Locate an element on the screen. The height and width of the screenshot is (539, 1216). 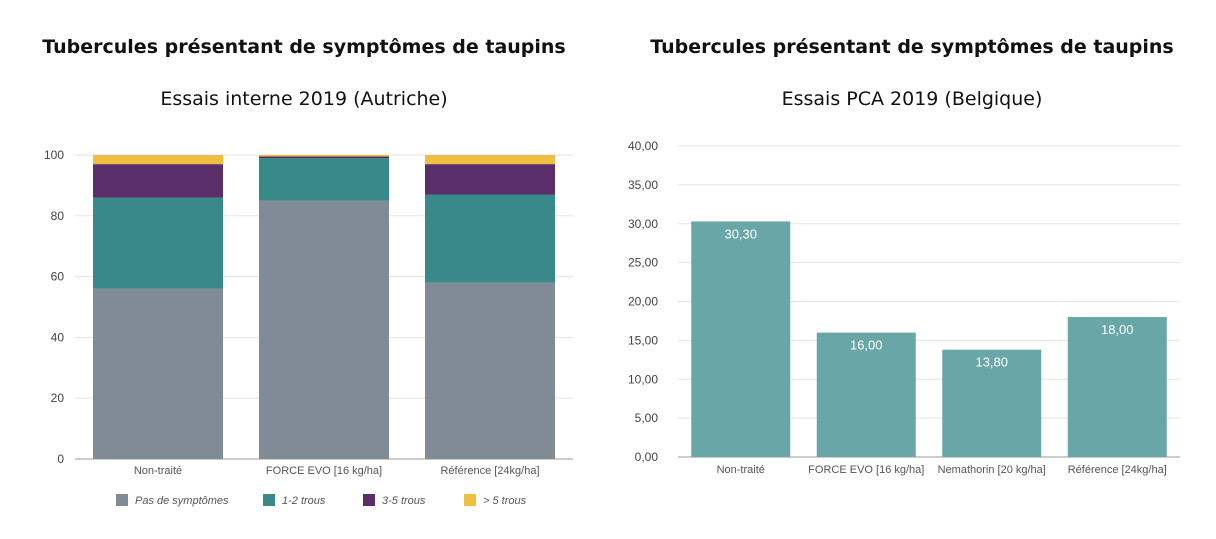
y-tick-label: 20,00 is located at coordinates (643, 302).